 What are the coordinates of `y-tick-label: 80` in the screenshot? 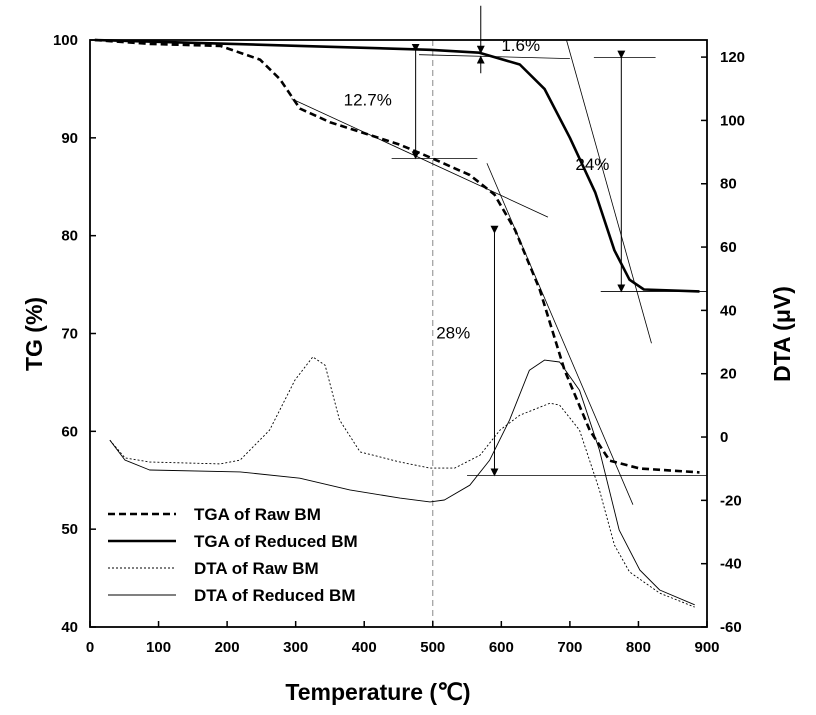 It's located at (69, 236).